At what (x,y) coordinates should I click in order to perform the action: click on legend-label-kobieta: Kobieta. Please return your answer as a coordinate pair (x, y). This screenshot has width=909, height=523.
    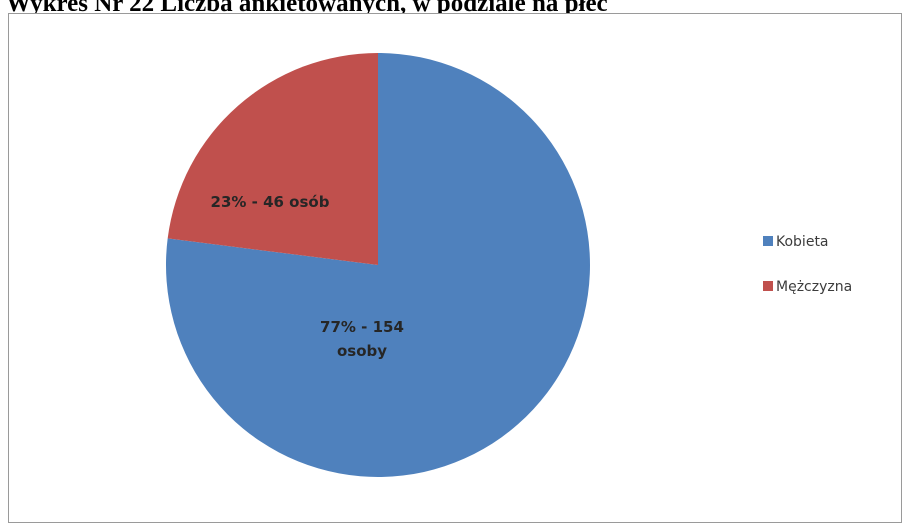
    Looking at the image, I should click on (802, 242).